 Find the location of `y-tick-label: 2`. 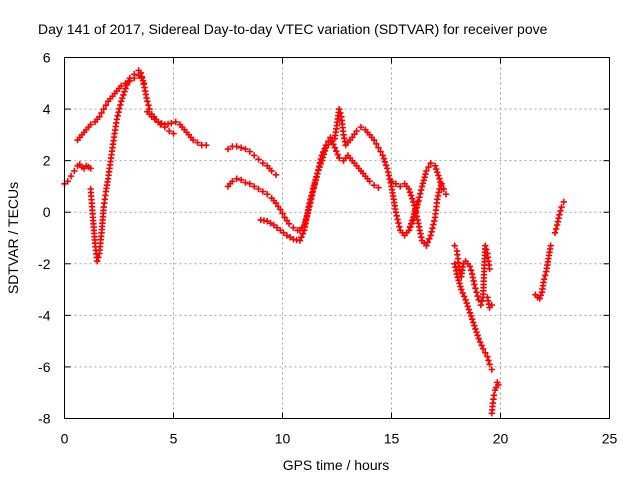

y-tick-label: 2 is located at coordinates (47, 161).